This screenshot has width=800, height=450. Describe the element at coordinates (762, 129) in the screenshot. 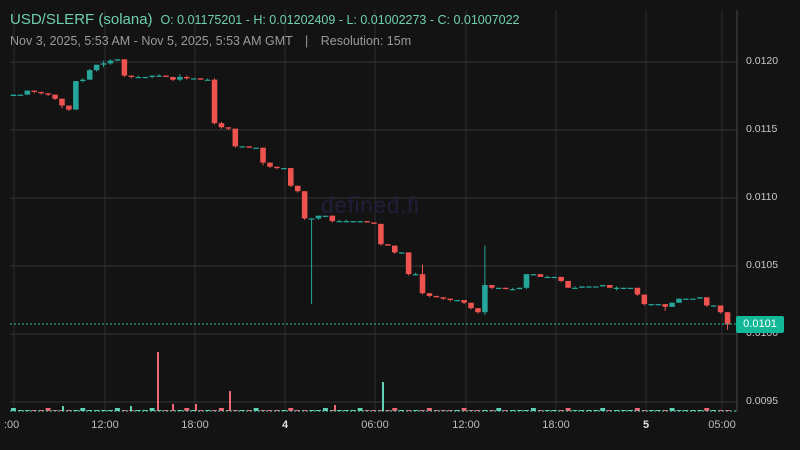

I see `price-tick-label: 0.0115` at that location.